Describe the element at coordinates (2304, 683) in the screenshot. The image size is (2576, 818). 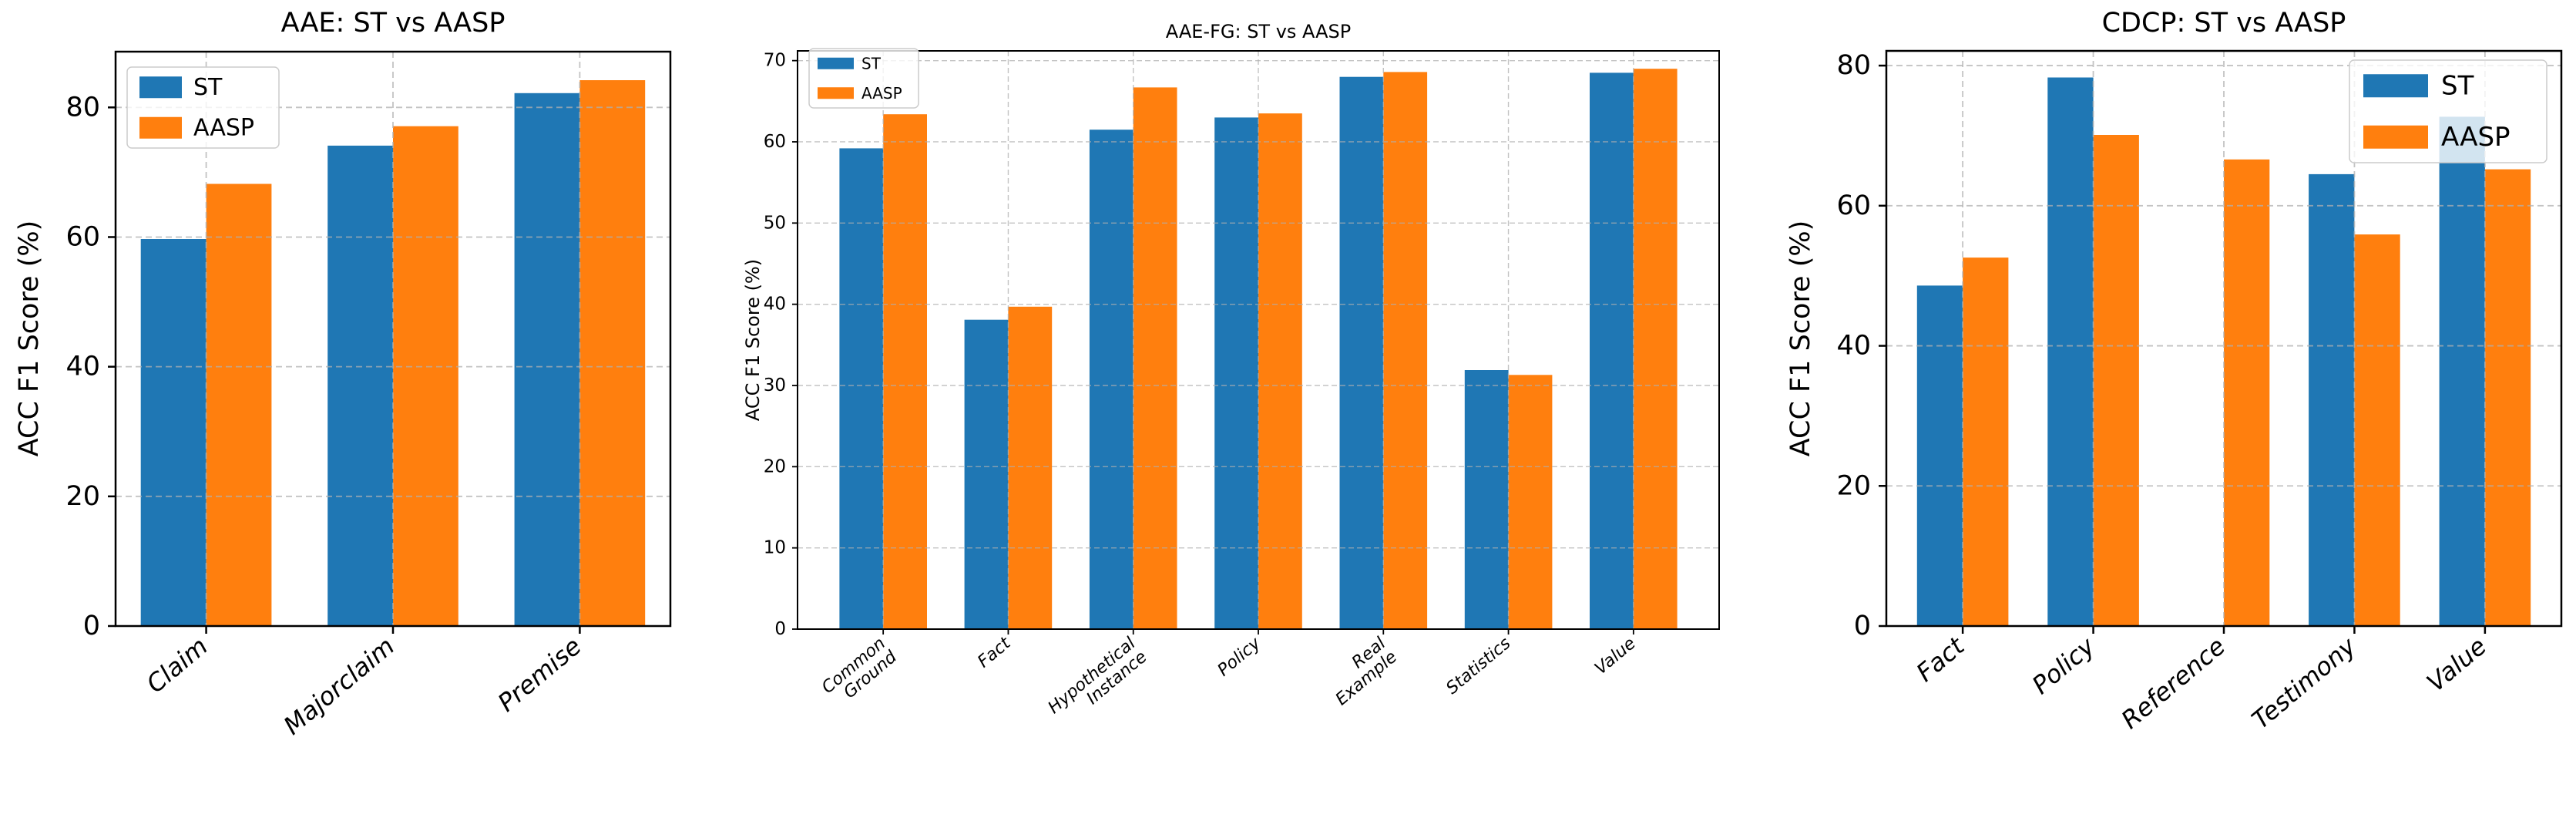
I see `x-tick-label: Testimony` at that location.